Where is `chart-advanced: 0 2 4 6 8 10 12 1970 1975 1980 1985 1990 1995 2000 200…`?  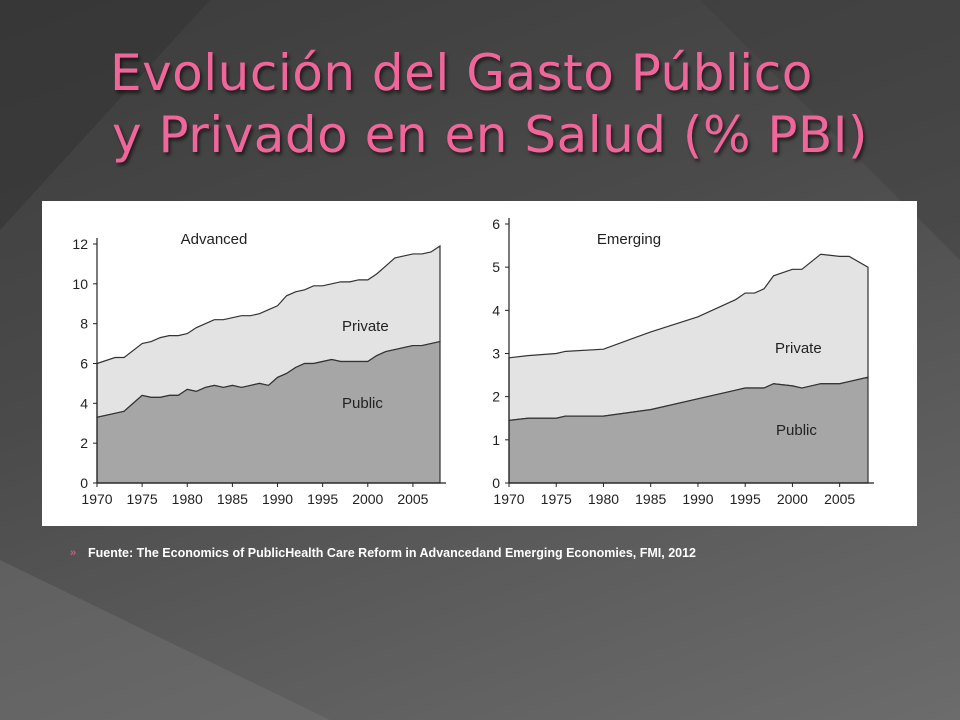 chart-advanced: 0 2 4 6 8 10 12 1970 1975 1980 1985 1990 1995 2000 200… is located at coordinates (259, 369).